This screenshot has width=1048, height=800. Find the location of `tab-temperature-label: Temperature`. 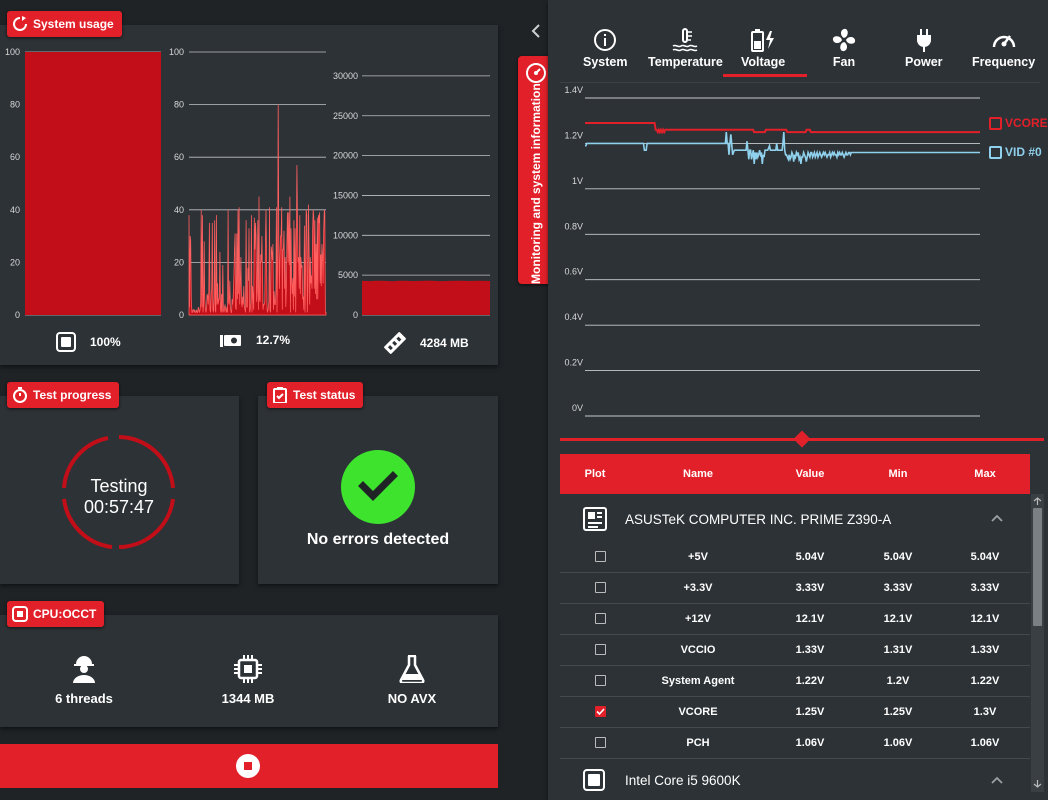

tab-temperature-label: Temperature is located at coordinates (685, 62).